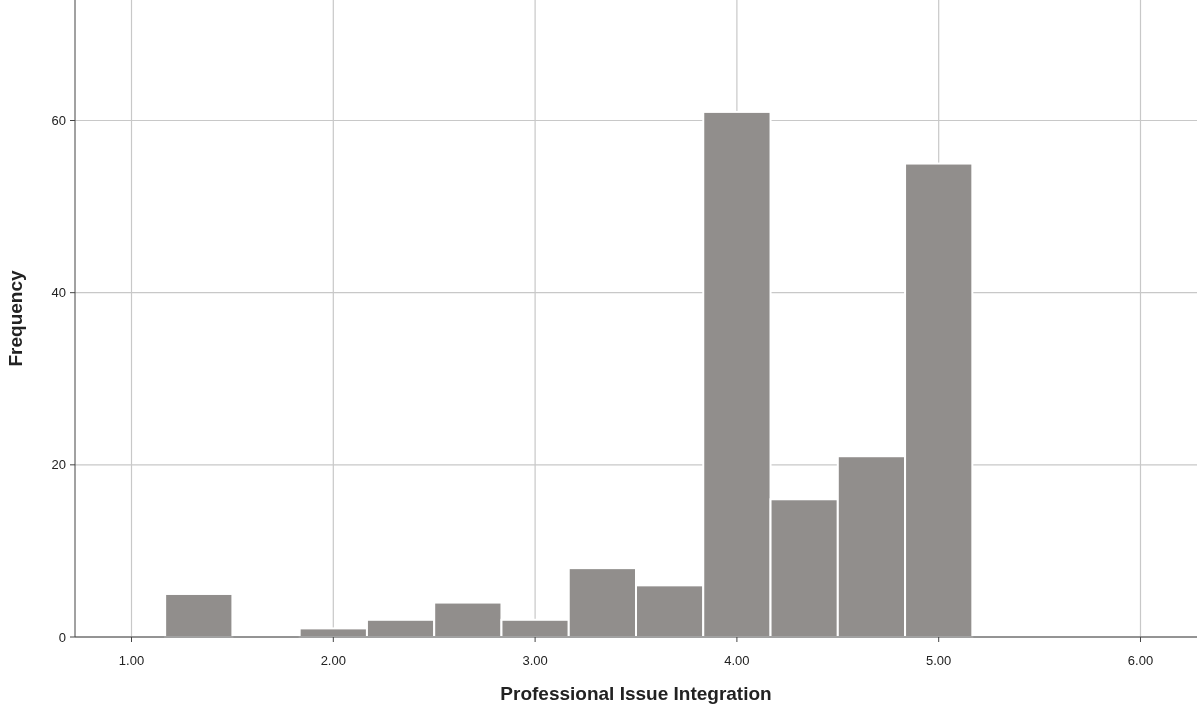 The width and height of the screenshot is (1201, 713). Describe the element at coordinates (333, 660) in the screenshot. I see `x-tick-label: 2.00` at that location.